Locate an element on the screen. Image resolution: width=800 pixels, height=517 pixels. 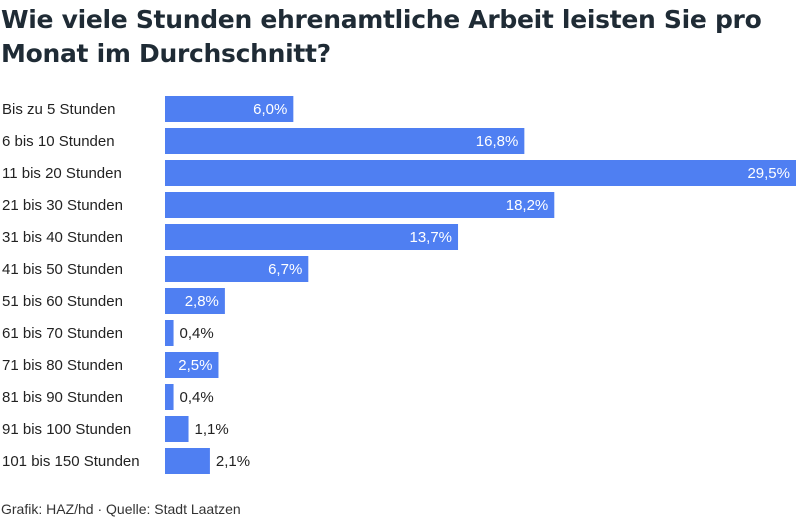
source-footer: Grafik: HAZ/hd · Quelle: Stadt Laatzen is located at coordinates (121, 509).